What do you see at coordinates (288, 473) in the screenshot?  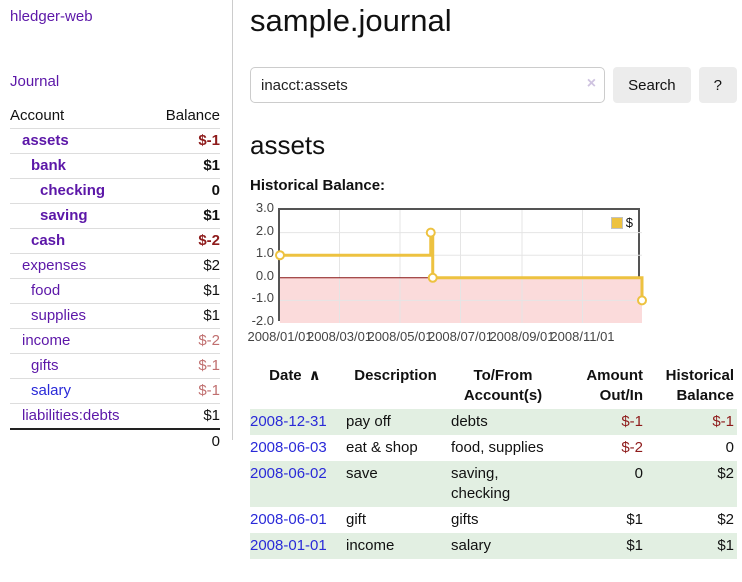 I see `transaction-date-link: 2008-06-02` at bounding box center [288, 473].